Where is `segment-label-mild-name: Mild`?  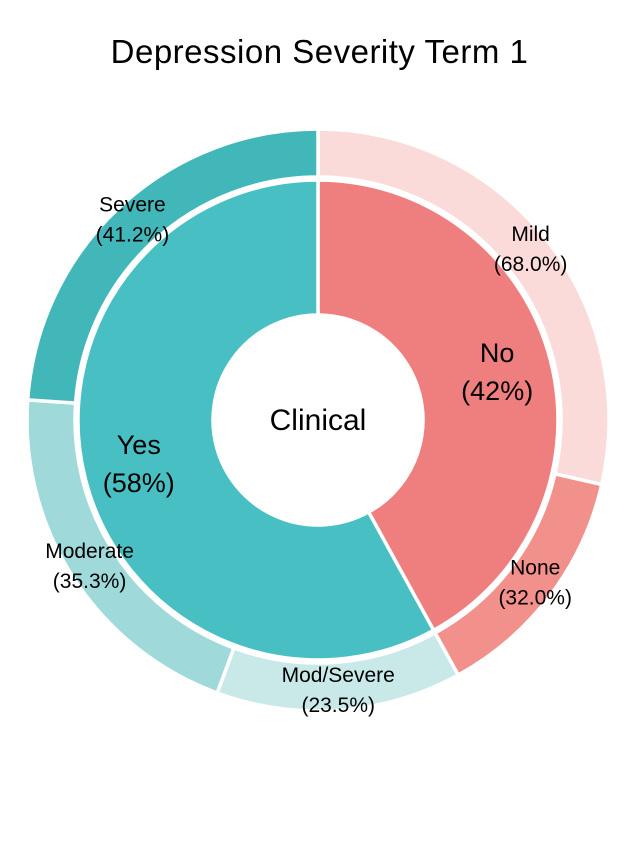
segment-label-mild-name: Mild is located at coordinates (530, 234).